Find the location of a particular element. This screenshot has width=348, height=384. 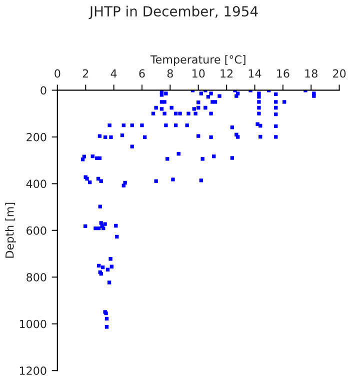

y-tick-label: 400 is located at coordinates (36, 184).